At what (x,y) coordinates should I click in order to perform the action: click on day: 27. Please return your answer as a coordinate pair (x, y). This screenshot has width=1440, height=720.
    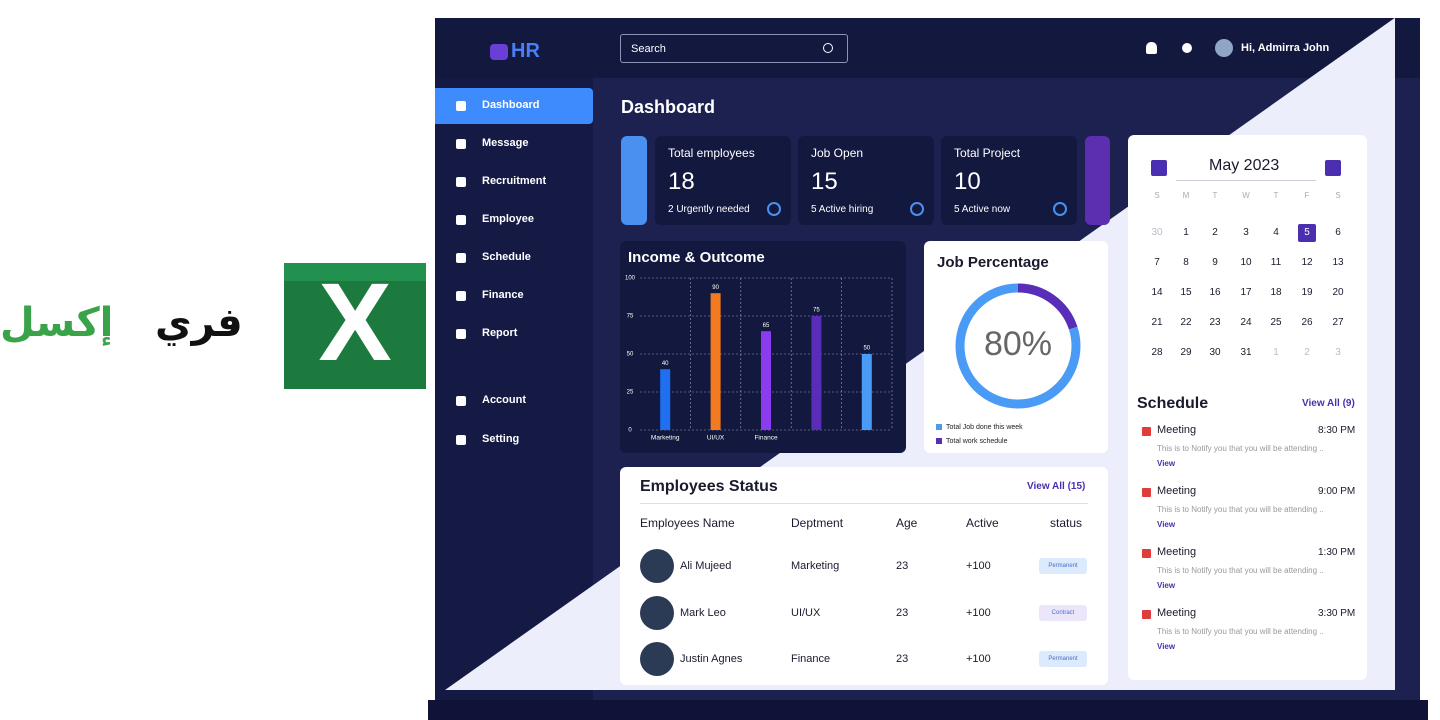
    Looking at the image, I should click on (1338, 322).